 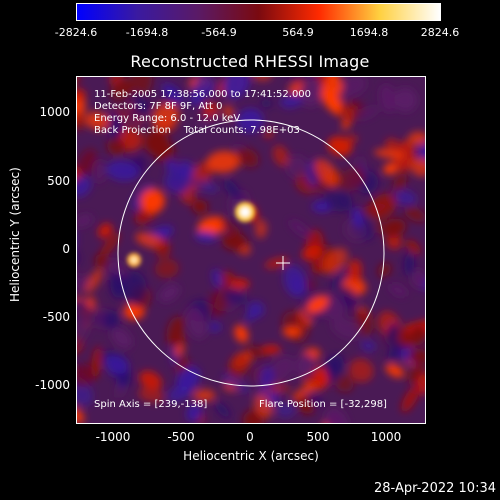 What do you see at coordinates (203, 94) in the screenshot?
I see `obs-time: 11-Feb-2005 17:38:56.000 to 17:41:52.000` at bounding box center [203, 94].